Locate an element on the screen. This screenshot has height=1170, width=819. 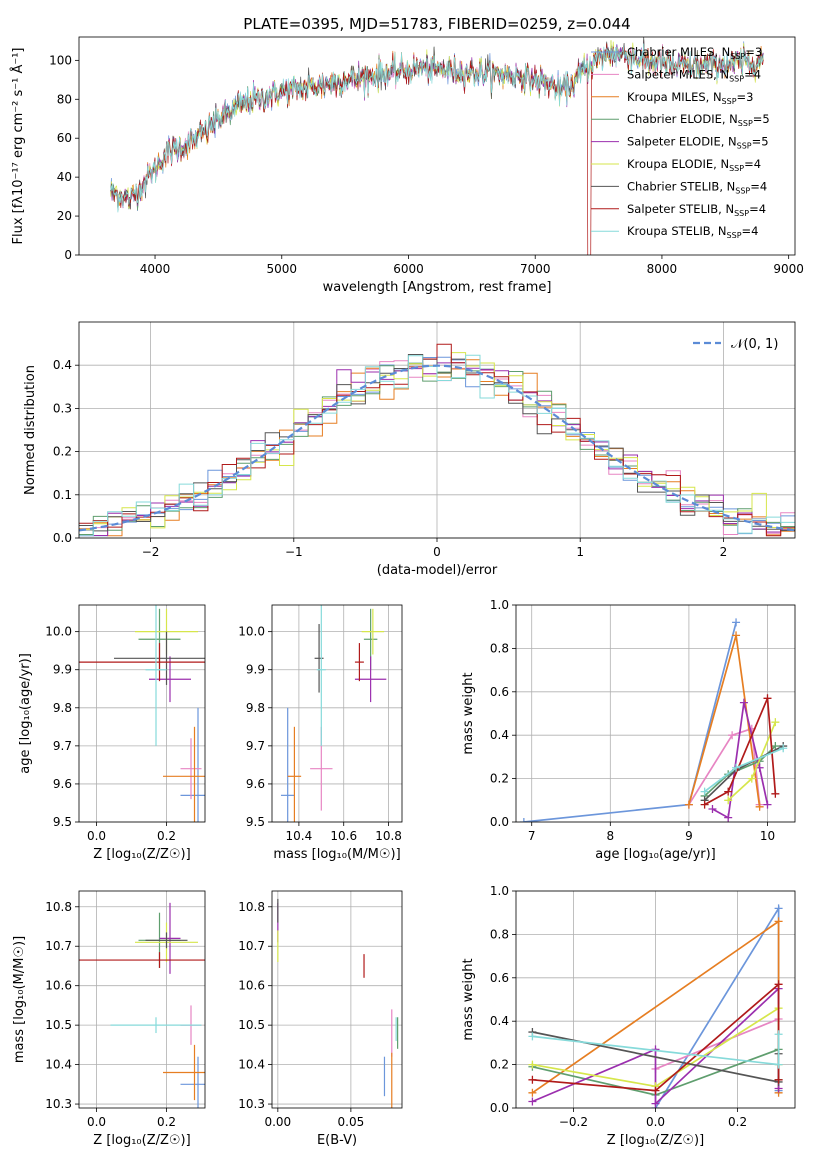
legend-entry: Salpeter ELODIE, NSSP=5 is located at coordinates (680, 143).